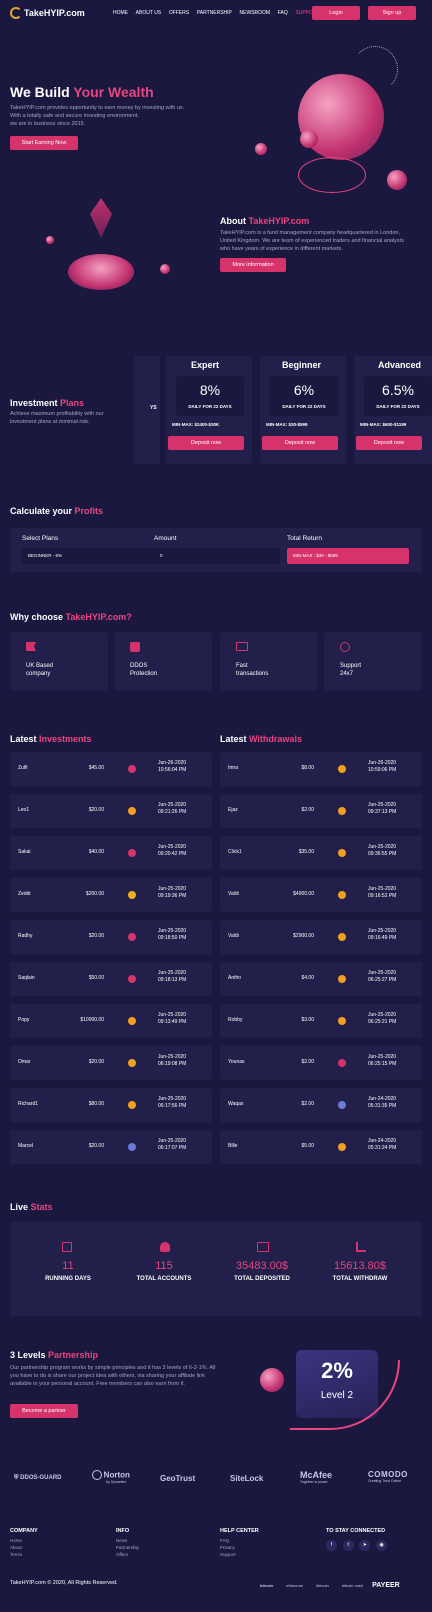 The width and height of the screenshot is (432, 1612). What do you see at coordinates (255, 13) in the screenshot?
I see `nav-newsroom: NEWSROOM` at bounding box center [255, 13].